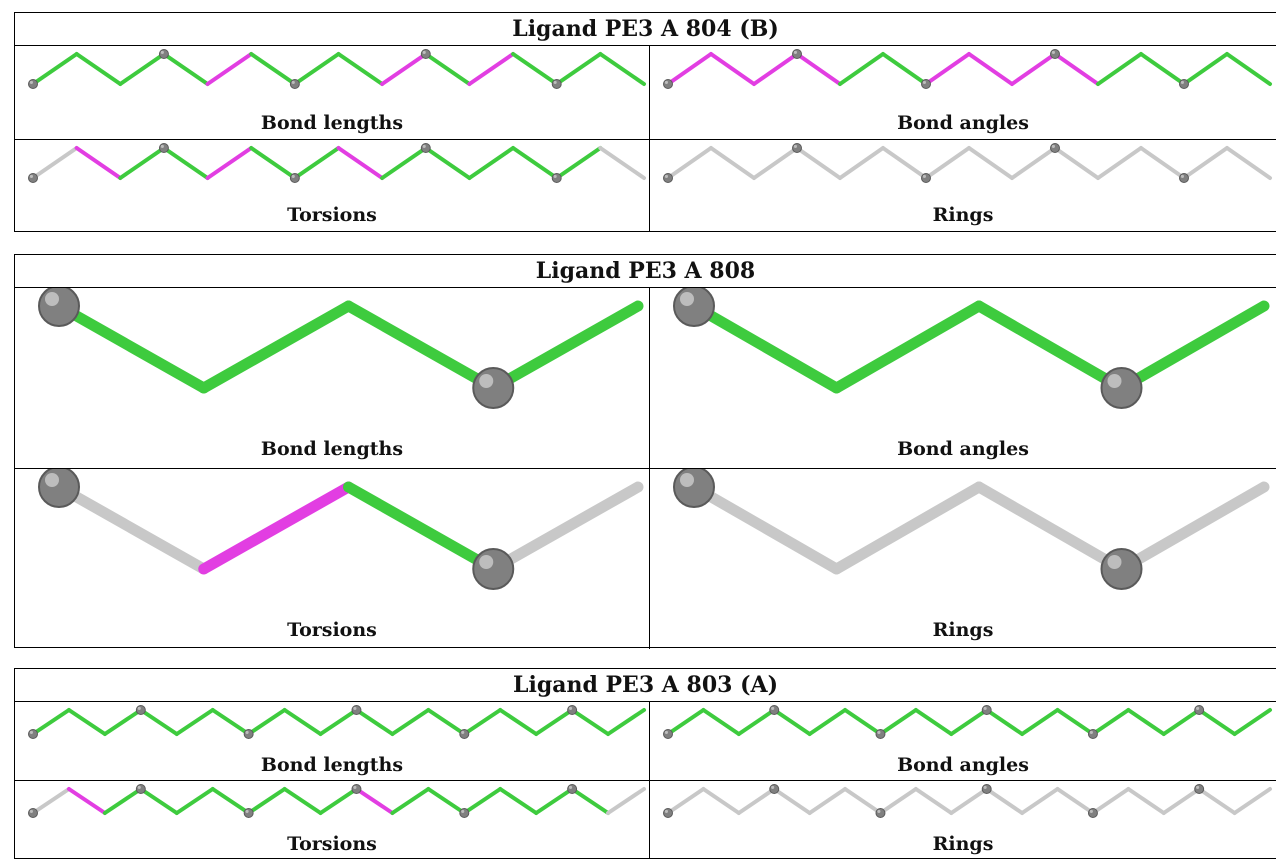 The width and height of the screenshot is (1276, 859). I want to click on torsions-panel: Torsions, so click(332, 820).